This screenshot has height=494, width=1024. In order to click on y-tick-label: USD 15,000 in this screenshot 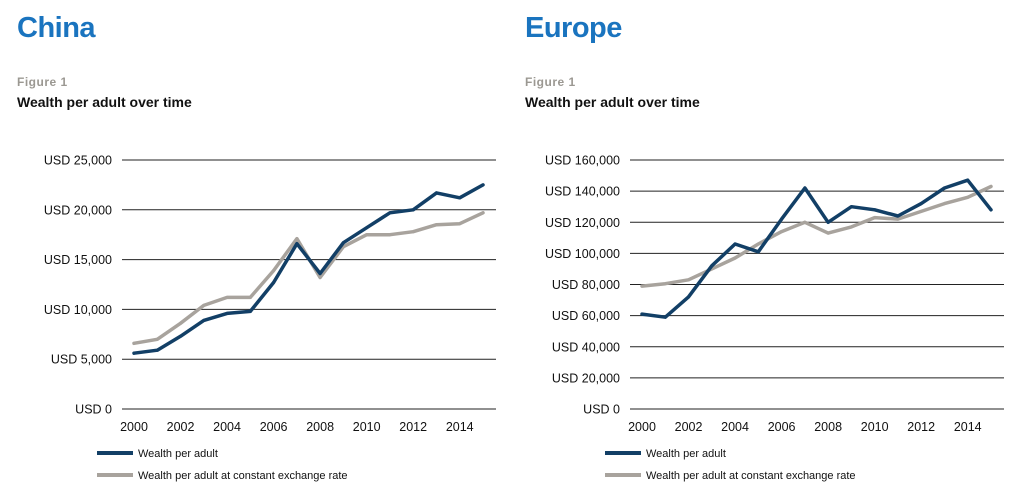, I will do `click(78, 260)`.